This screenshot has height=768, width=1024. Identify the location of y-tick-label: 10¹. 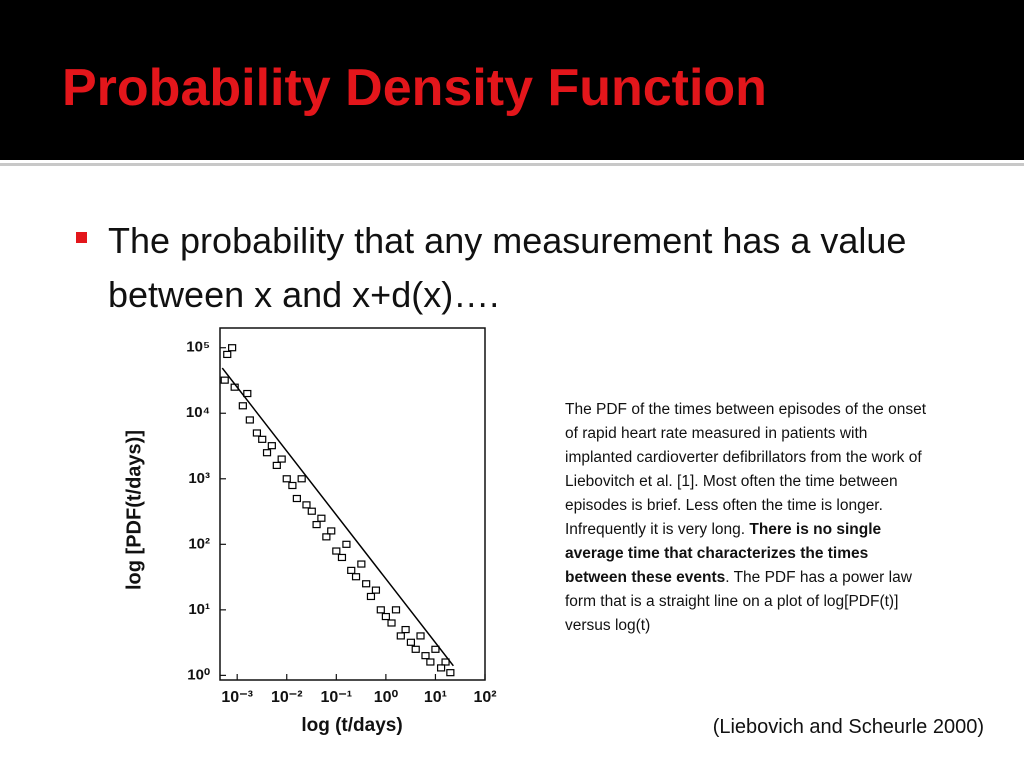
(199, 609).